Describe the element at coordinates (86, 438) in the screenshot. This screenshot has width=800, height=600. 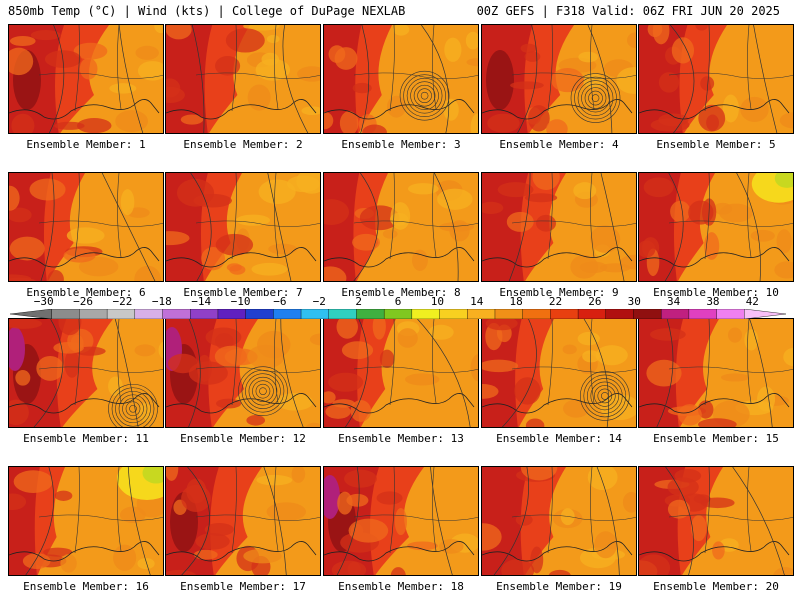
I see `ensemble-member-label: Ensemble Member: 11` at that location.